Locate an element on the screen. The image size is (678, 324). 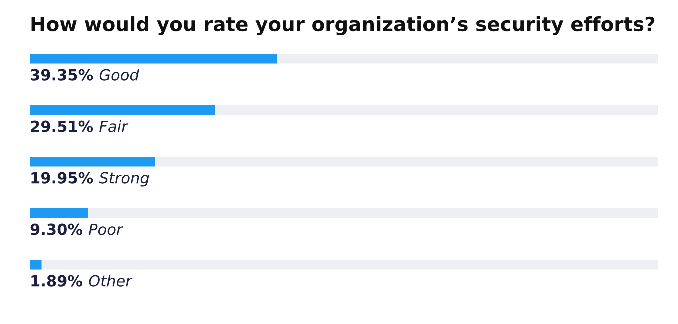
y-tick-label: Other is located at coordinates (111, 281).